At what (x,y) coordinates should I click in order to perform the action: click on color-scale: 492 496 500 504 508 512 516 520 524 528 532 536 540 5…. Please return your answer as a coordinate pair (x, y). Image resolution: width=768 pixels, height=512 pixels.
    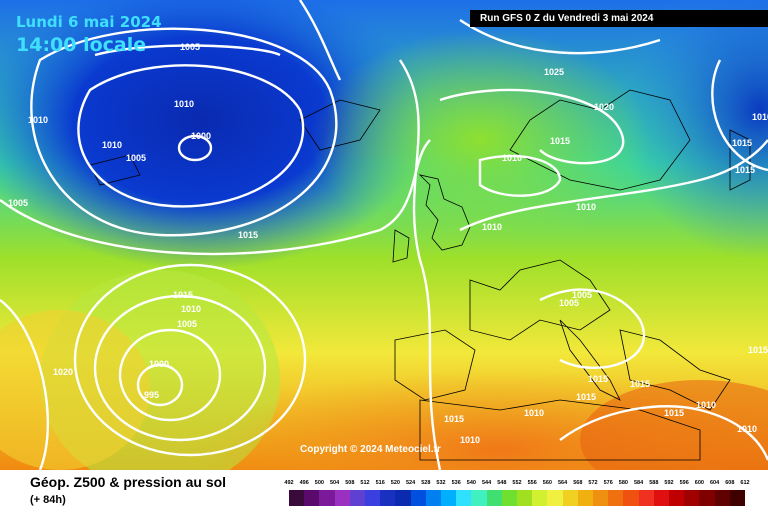
    Looking at the image, I should click on (517, 495).